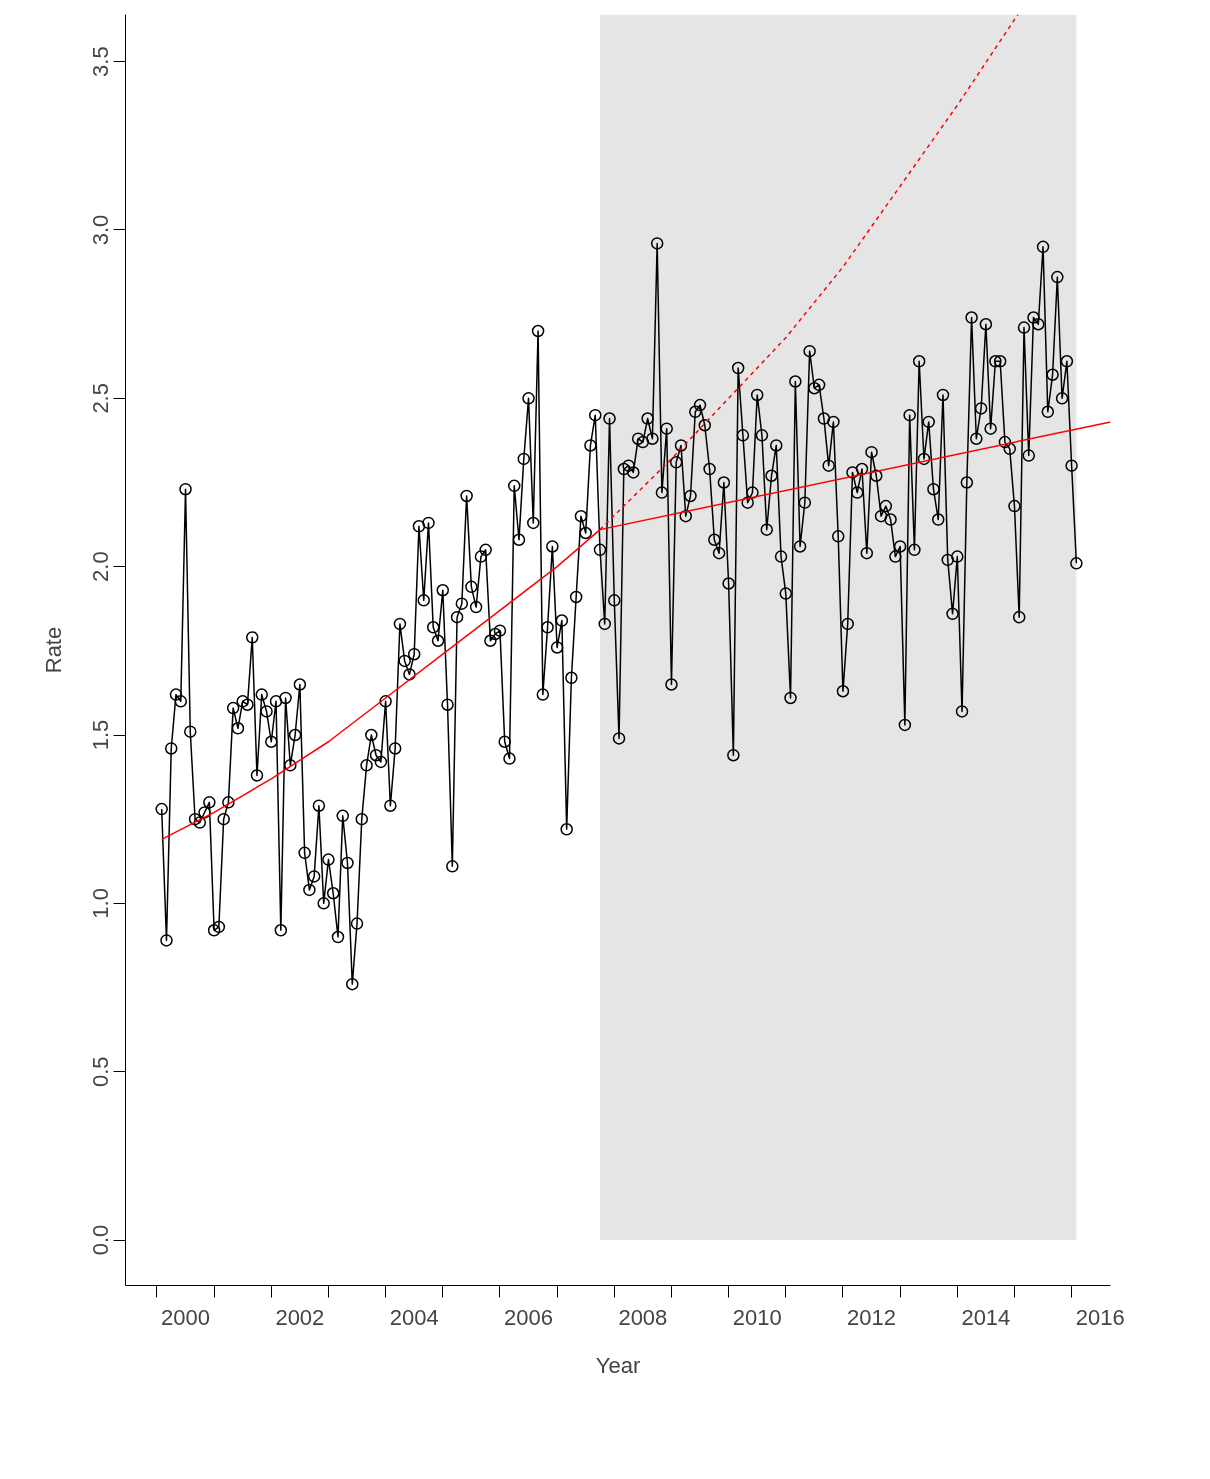 Image resolution: width=1210 pixels, height=1479 pixels. What do you see at coordinates (101, 61) in the screenshot?
I see `y-tick-label: 3.5` at bounding box center [101, 61].